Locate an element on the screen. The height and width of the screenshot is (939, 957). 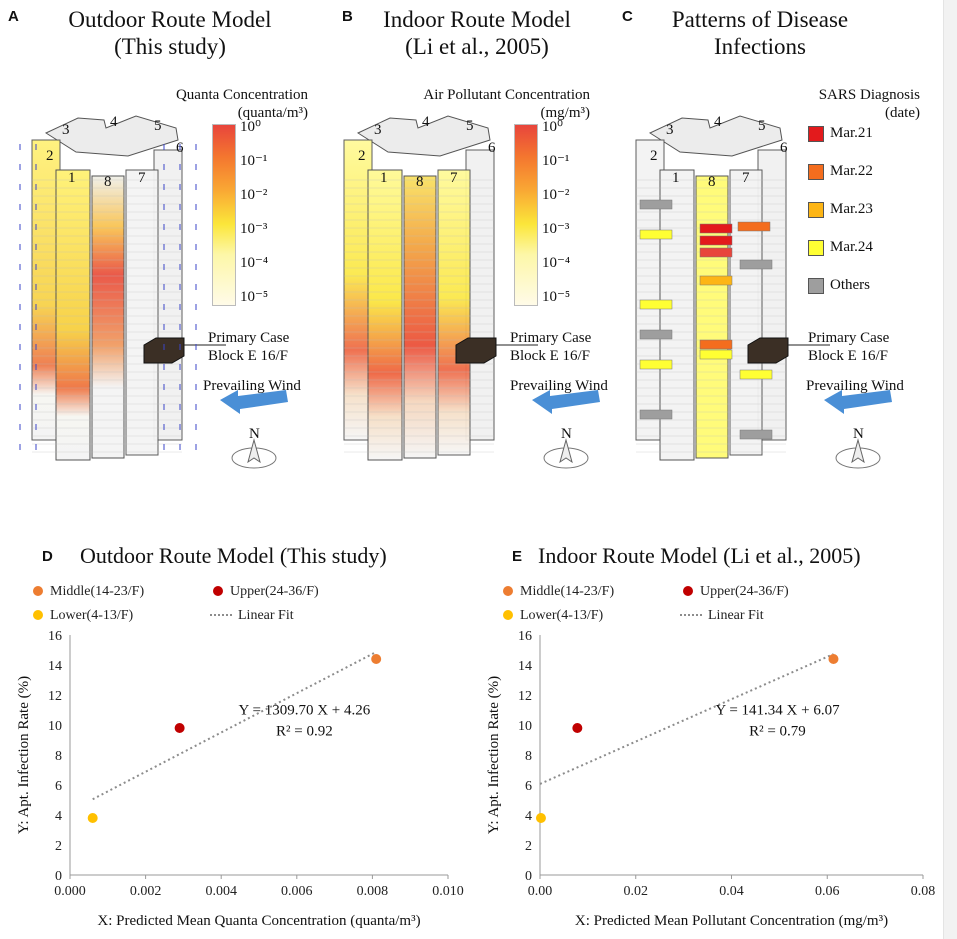
panel-c-tower: N 3 4 5 2 6 1 8 7 is located at coordinates (763, 291).